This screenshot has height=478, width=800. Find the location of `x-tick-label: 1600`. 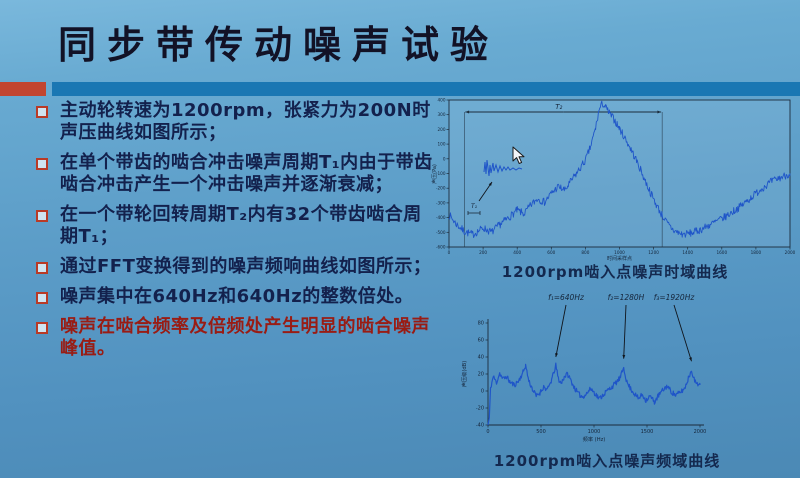

x-tick-label: 1600 is located at coordinates (721, 252).